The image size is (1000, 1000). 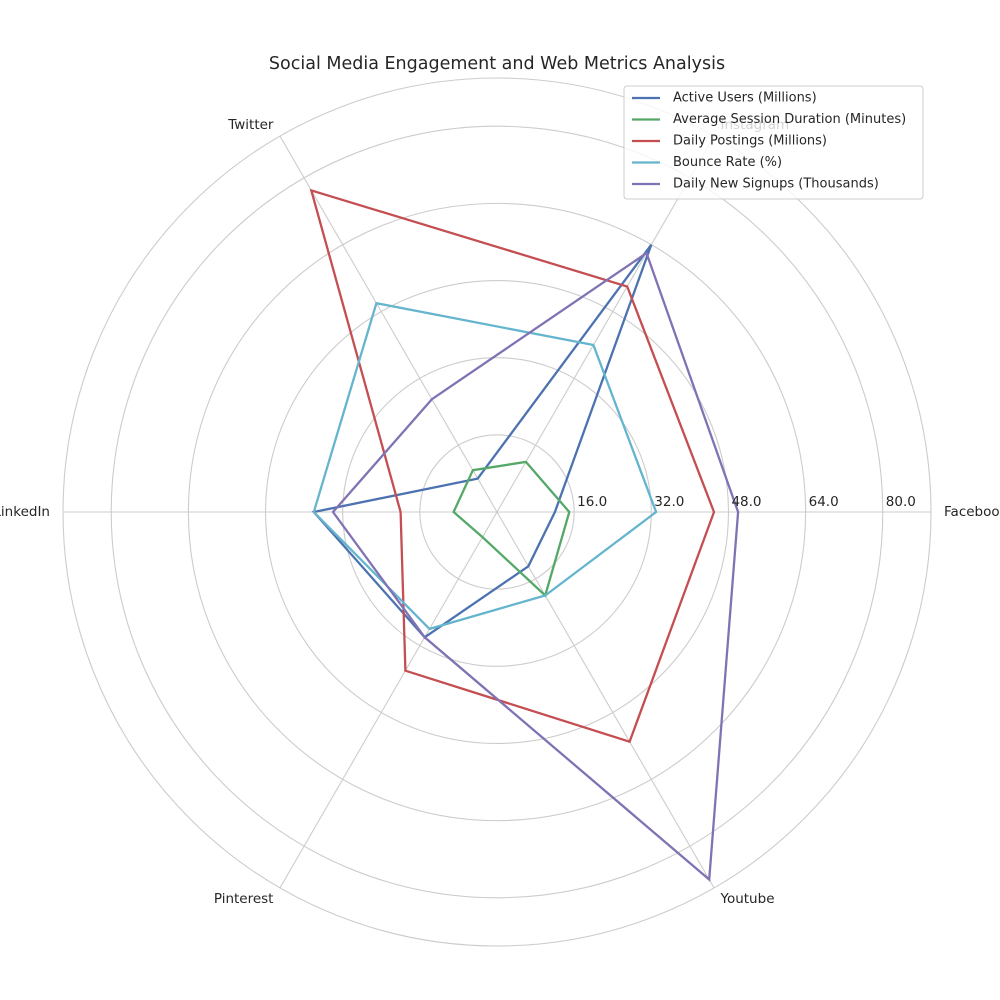 What do you see at coordinates (789, 119) in the screenshot?
I see `legend-label: Average Session Duration (Minutes)` at bounding box center [789, 119].